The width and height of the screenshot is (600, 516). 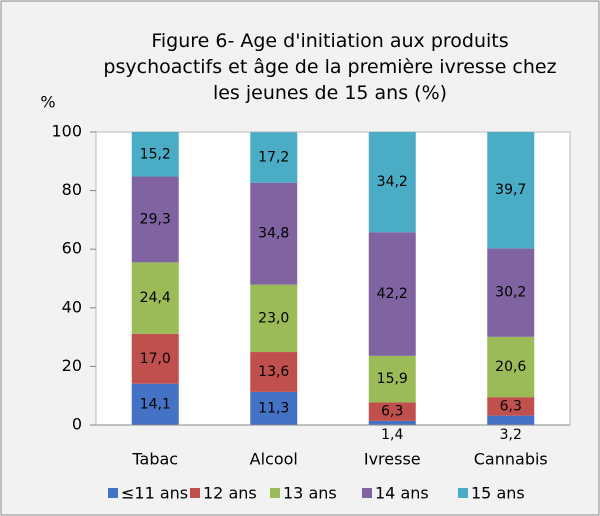 I want to click on value-label: 11,3, so click(x=273, y=408).